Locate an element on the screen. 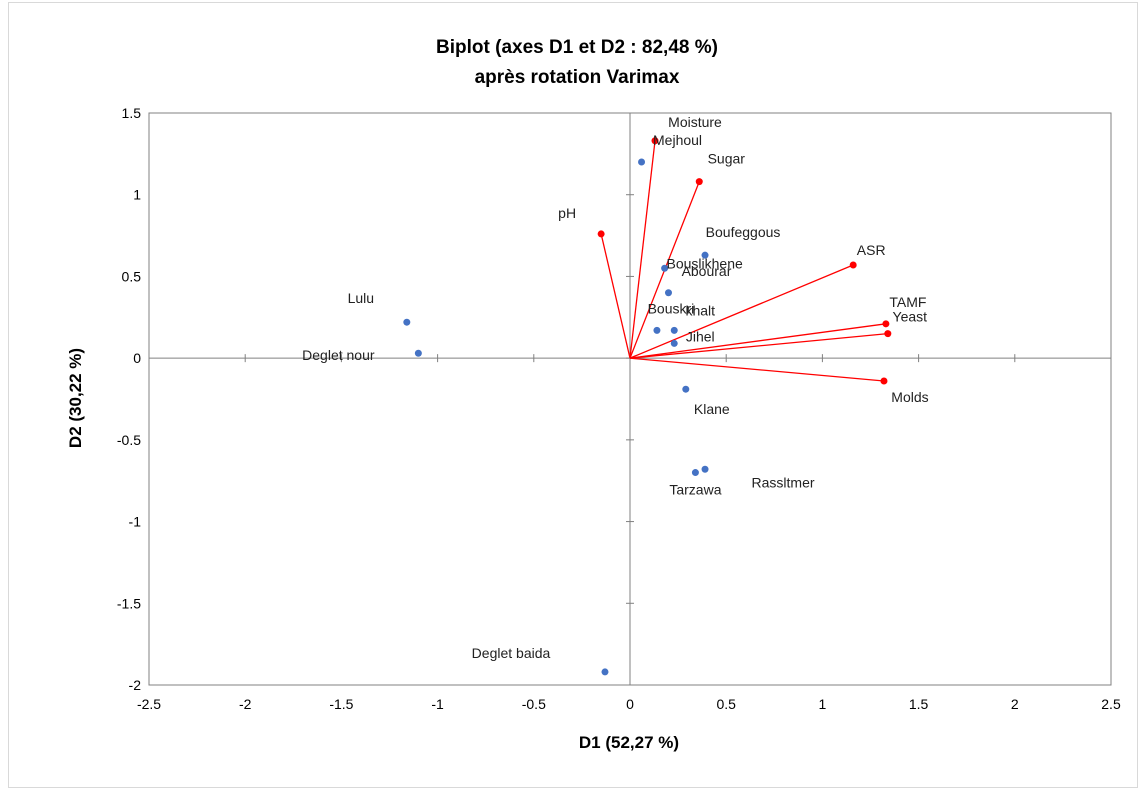 The image size is (1140, 792). chart-title: Biplot (axes D1 et D2 : 82,48 %) is located at coordinates (577, 47).